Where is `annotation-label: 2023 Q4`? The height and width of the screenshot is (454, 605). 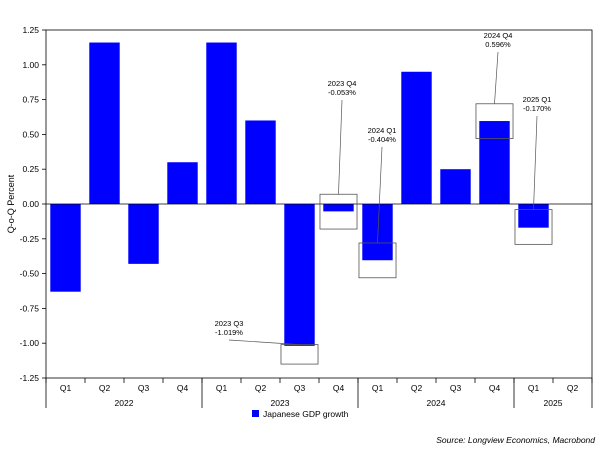 annotation-label: 2023 Q4 is located at coordinates (342, 83).